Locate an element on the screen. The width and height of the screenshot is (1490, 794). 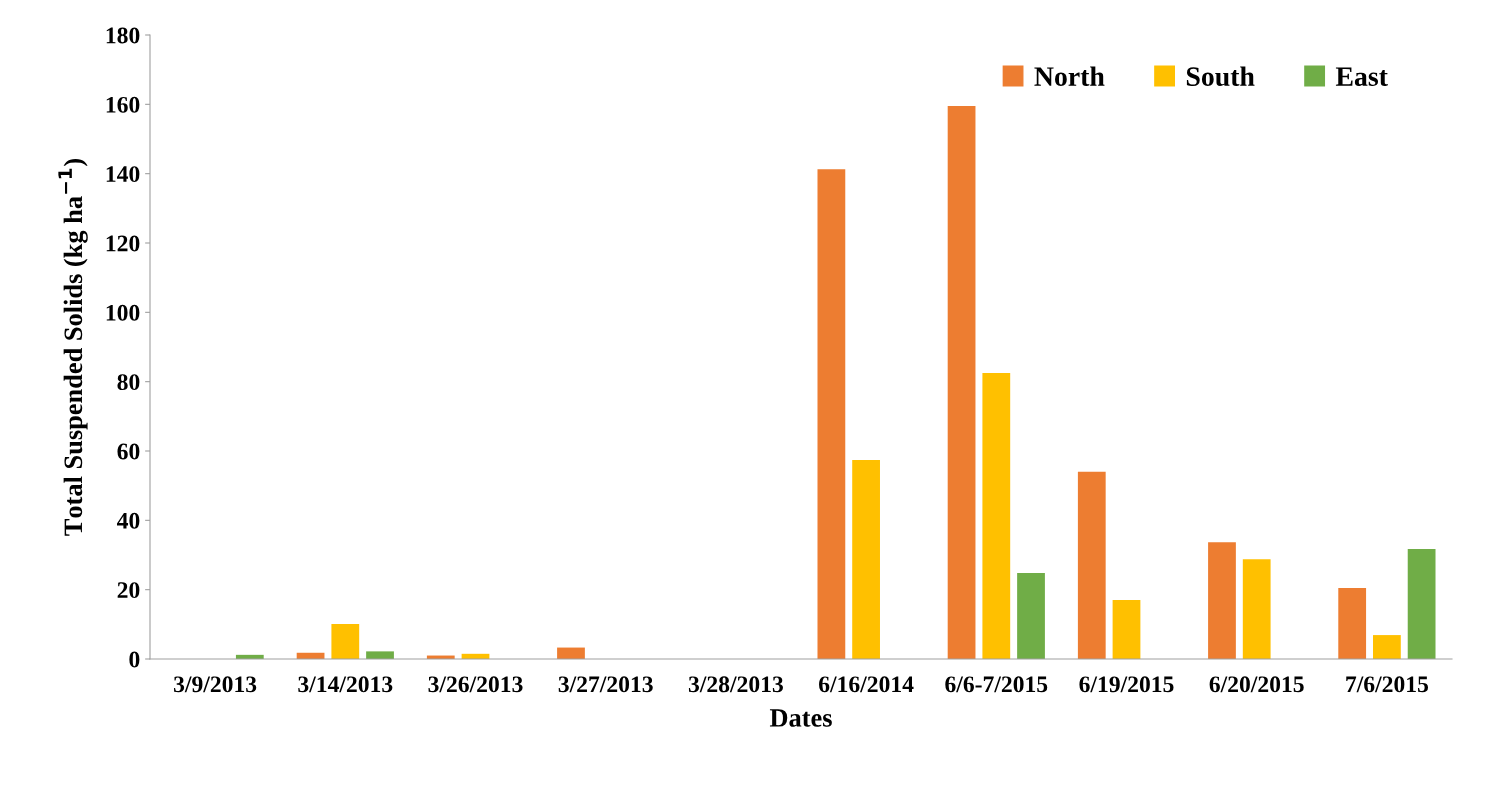
y-tick-label: 120 is located at coordinates (123, 243).